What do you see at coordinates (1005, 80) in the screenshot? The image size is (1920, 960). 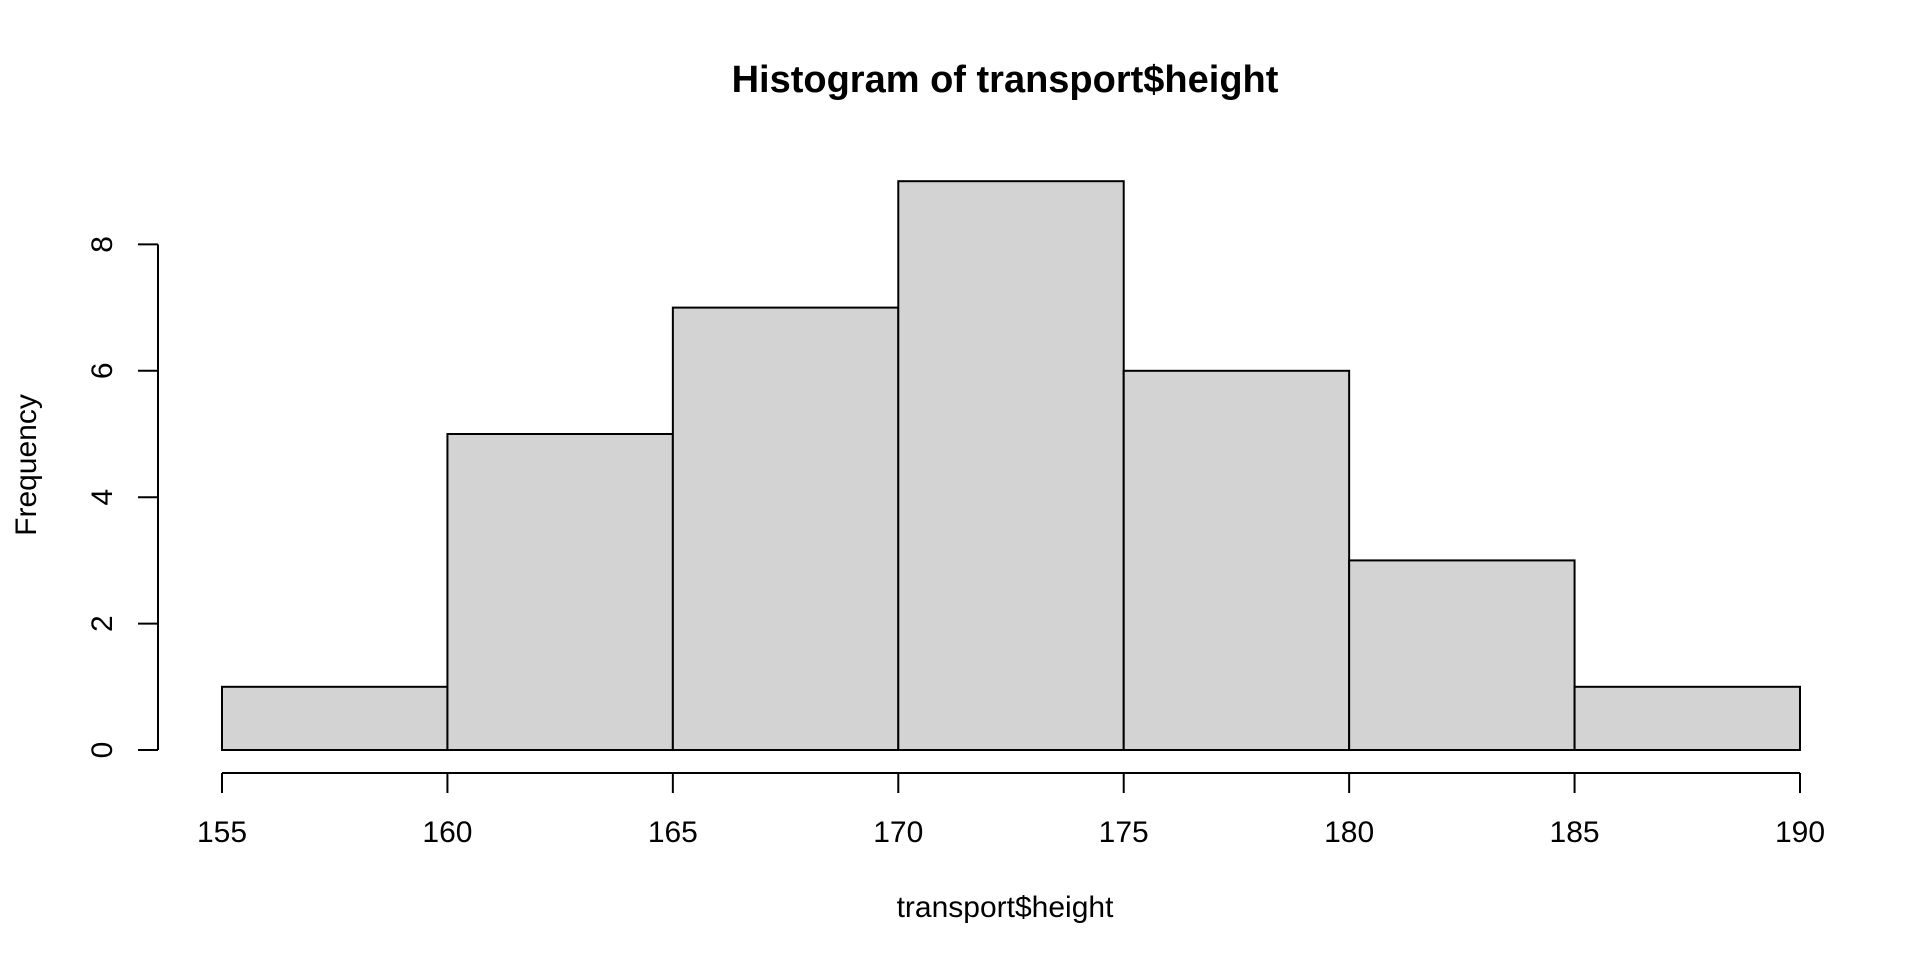 I see `chart-title: Histogram of transport$height` at bounding box center [1005, 80].